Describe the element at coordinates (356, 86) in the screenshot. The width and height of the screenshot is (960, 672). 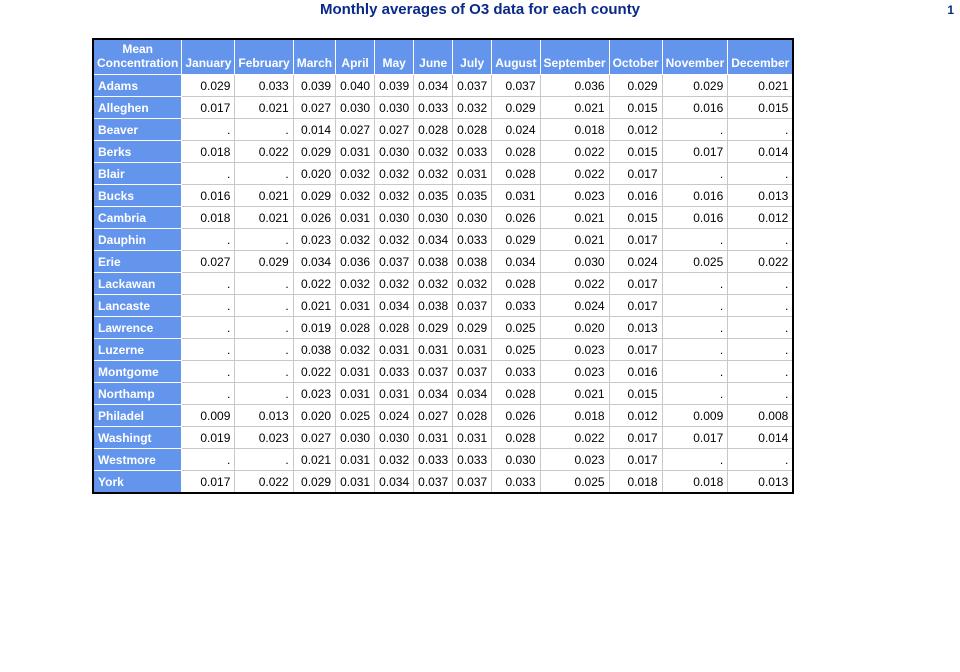
I see `value-cell: 0.040` at that location.